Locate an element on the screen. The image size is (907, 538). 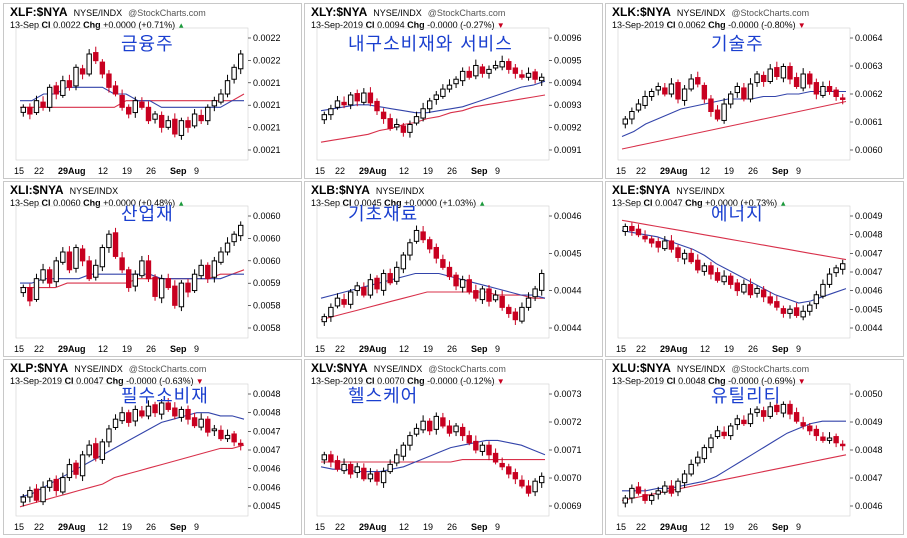
ci-value: 0.0094 is located at coordinates (391, 25).